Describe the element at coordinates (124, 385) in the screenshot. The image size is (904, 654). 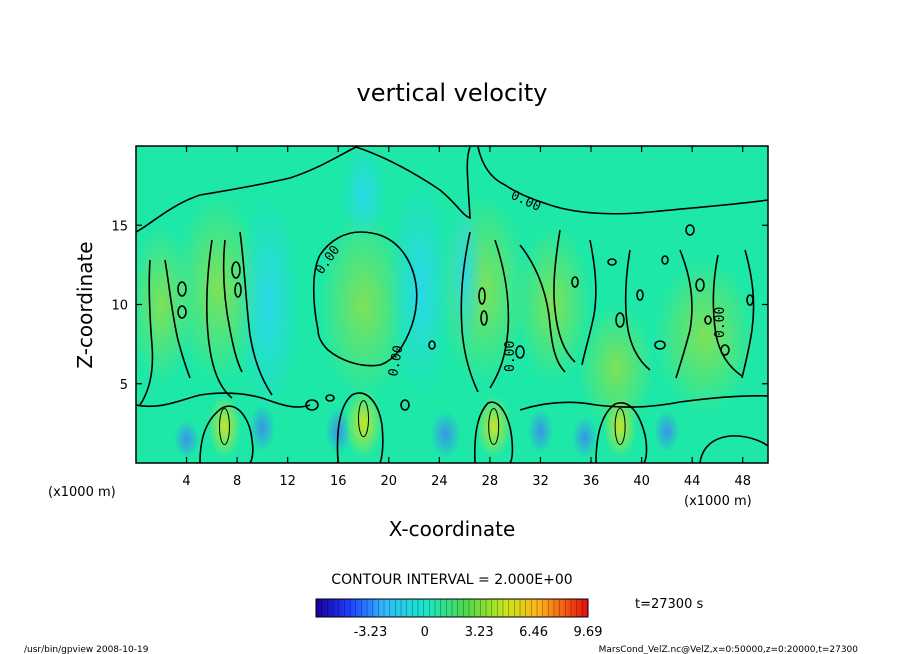
I see `y-tick-label: 5` at that location.